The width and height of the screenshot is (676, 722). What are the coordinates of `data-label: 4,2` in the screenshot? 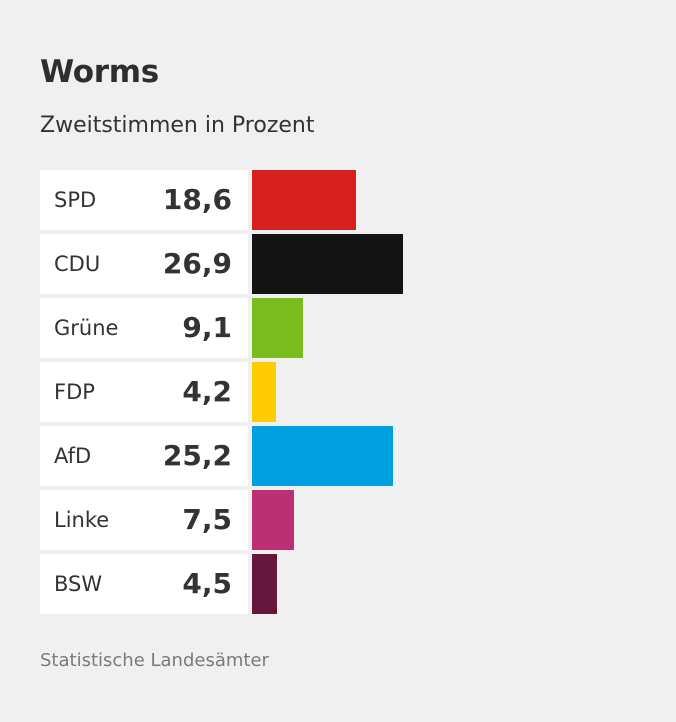 It's located at (207, 391).